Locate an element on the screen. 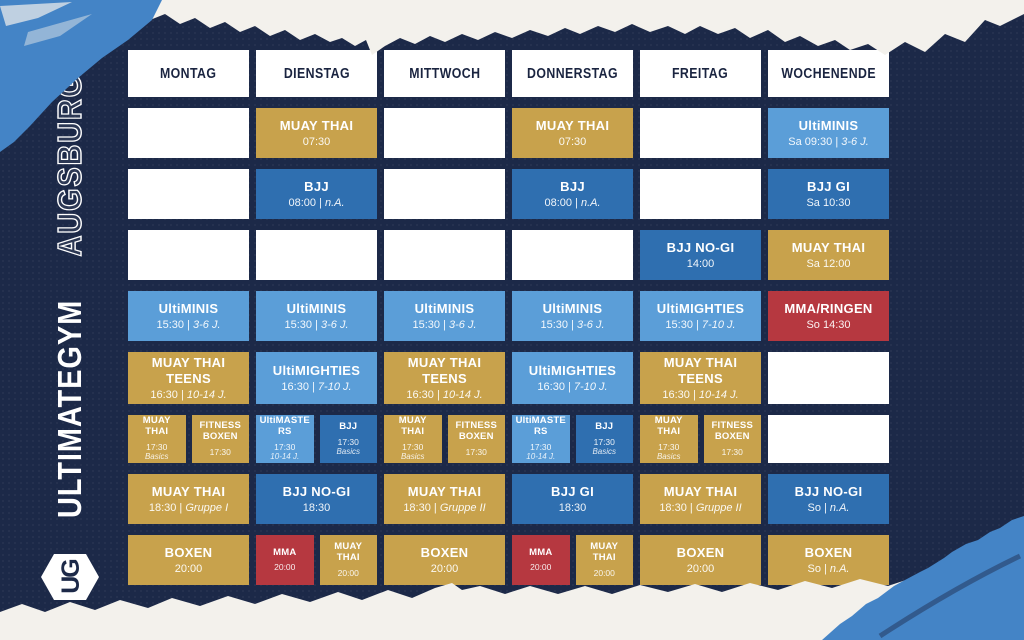 This screenshot has height=640, width=1024. class-time: So 14:30 is located at coordinates (828, 325).